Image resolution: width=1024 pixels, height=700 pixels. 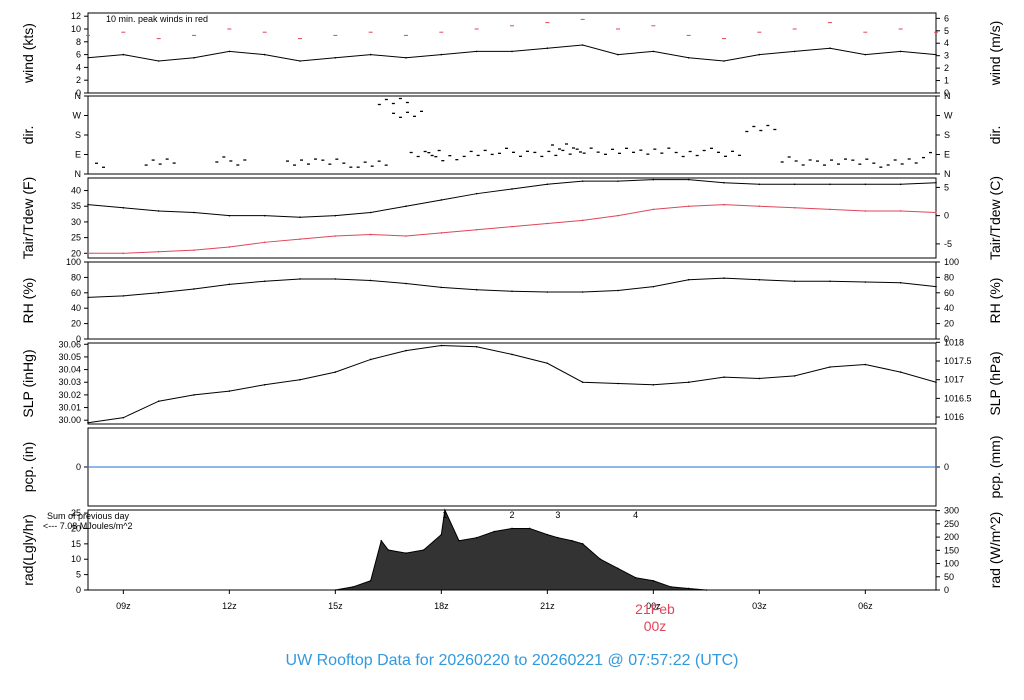 What do you see at coordinates (946, 18) in the screenshot?
I see `y-tick-label-right: 6` at bounding box center [946, 18].